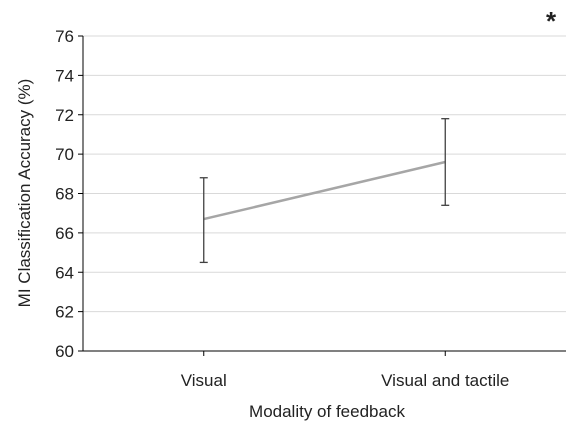 The image size is (566, 425). I want to click on series-line, so click(324, 190).